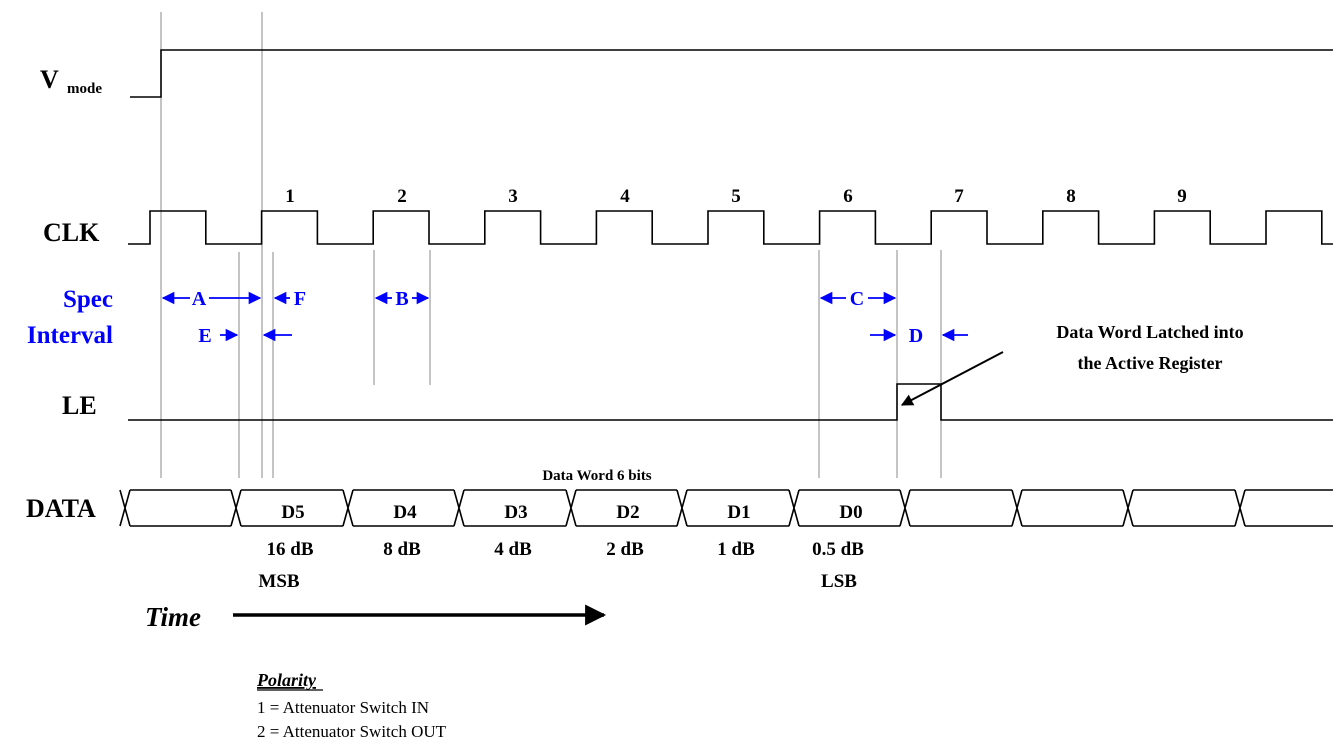 Image resolution: width=1333 pixels, height=744 pixels. What do you see at coordinates (88, 299) in the screenshot?
I see `spec-label: Spec` at bounding box center [88, 299].